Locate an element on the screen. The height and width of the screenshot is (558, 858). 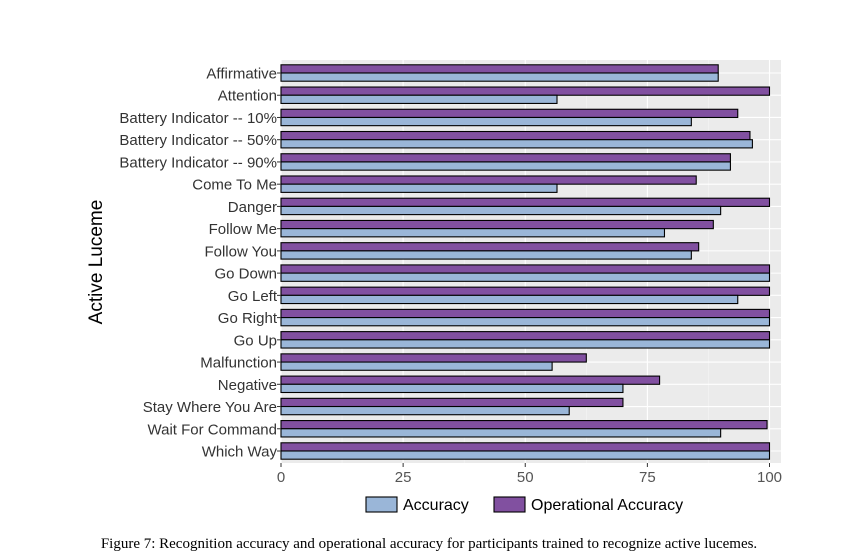
y-tick-label: Follow You is located at coordinates (240, 251).